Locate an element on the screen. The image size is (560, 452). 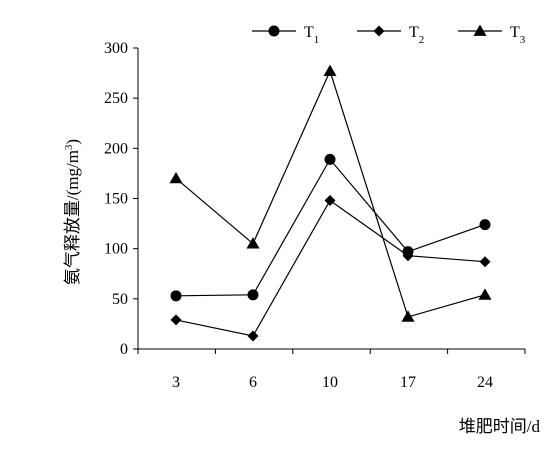
y-tick-label: 0 is located at coordinates (124, 349).